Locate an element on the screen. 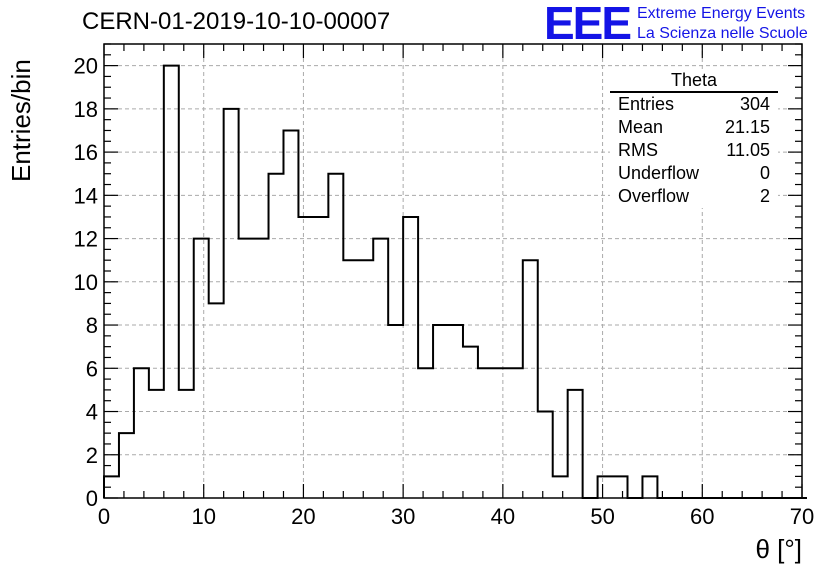  stats-label: RMS is located at coordinates (638, 150).